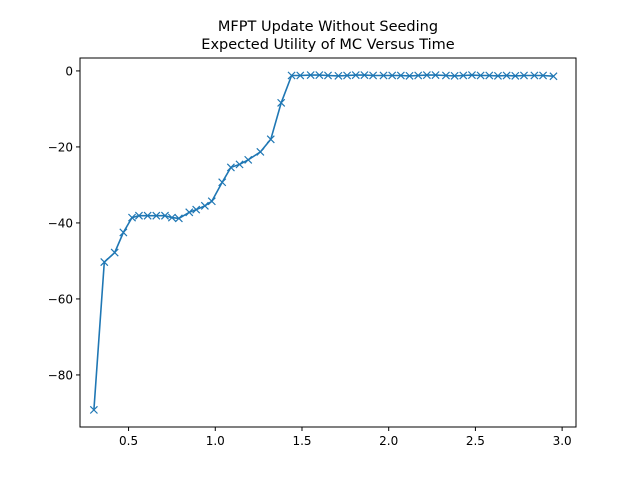 The image size is (640, 480). Describe the element at coordinates (475, 441) in the screenshot. I see `x-tick-label: 2.5` at that location.